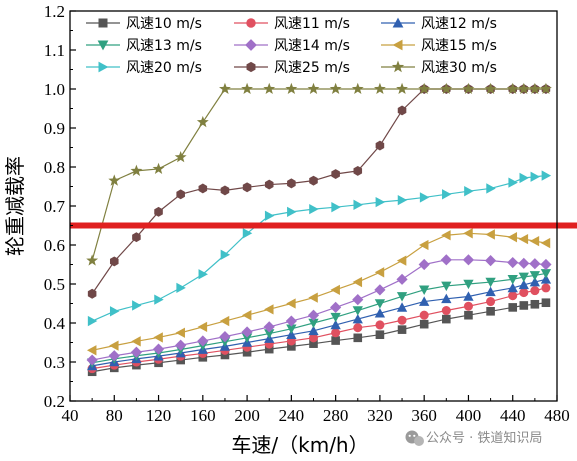  I want to click on legend-item: 风速25 m/s, so click(292, 68).